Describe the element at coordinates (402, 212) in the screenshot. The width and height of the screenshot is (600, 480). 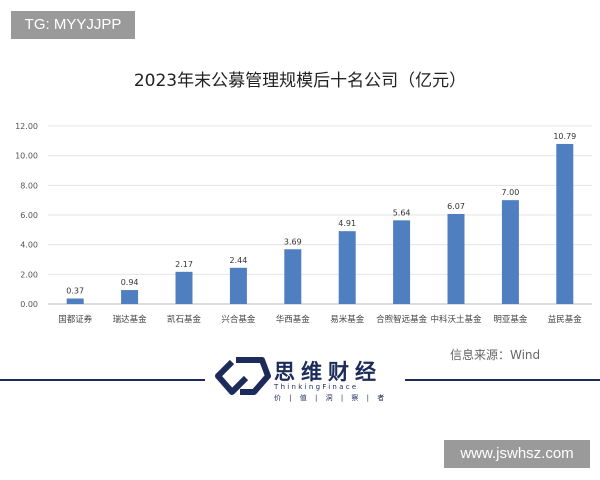
I see `data-label: 5.64` at that location.